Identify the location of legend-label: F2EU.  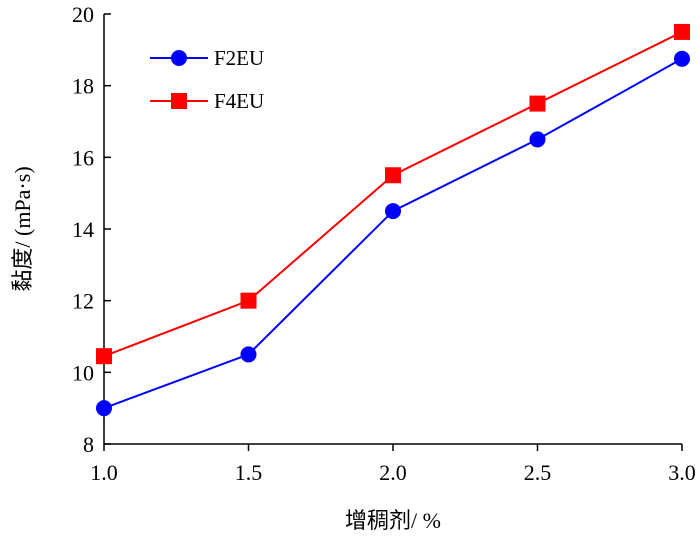
(239, 58).